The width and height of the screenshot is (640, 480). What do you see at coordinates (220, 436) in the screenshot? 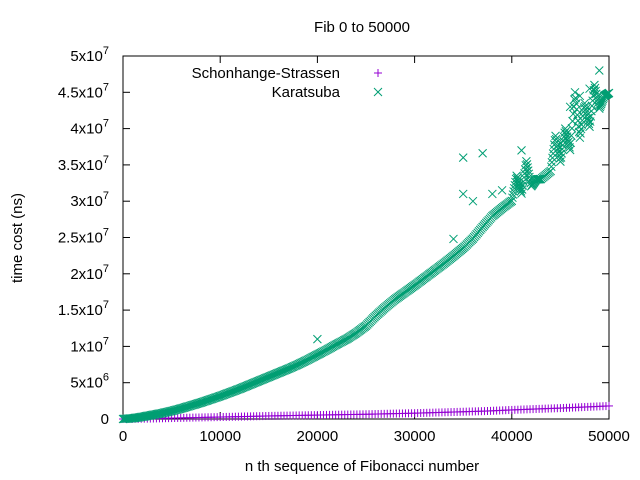
I see `x-tick-label: 10000` at bounding box center [220, 436].